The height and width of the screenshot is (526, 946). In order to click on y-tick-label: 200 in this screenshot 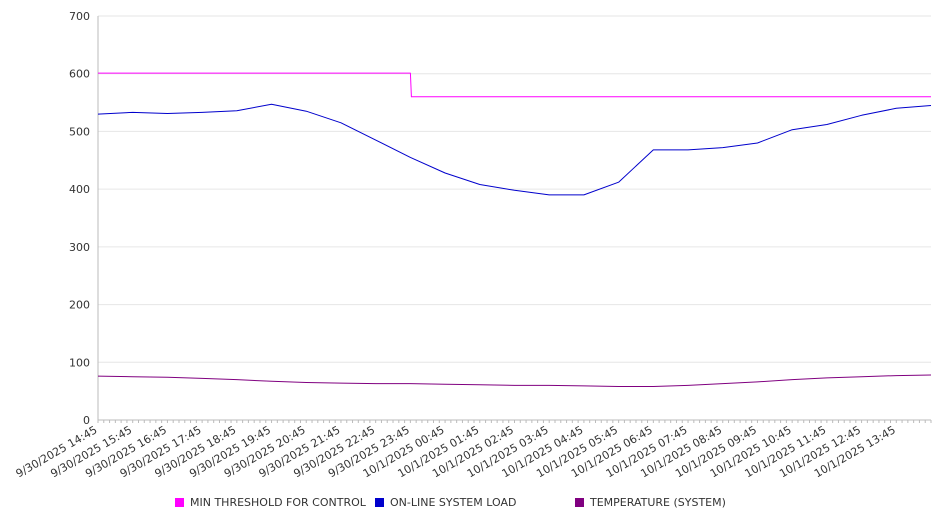, I will do `click(79, 305)`.